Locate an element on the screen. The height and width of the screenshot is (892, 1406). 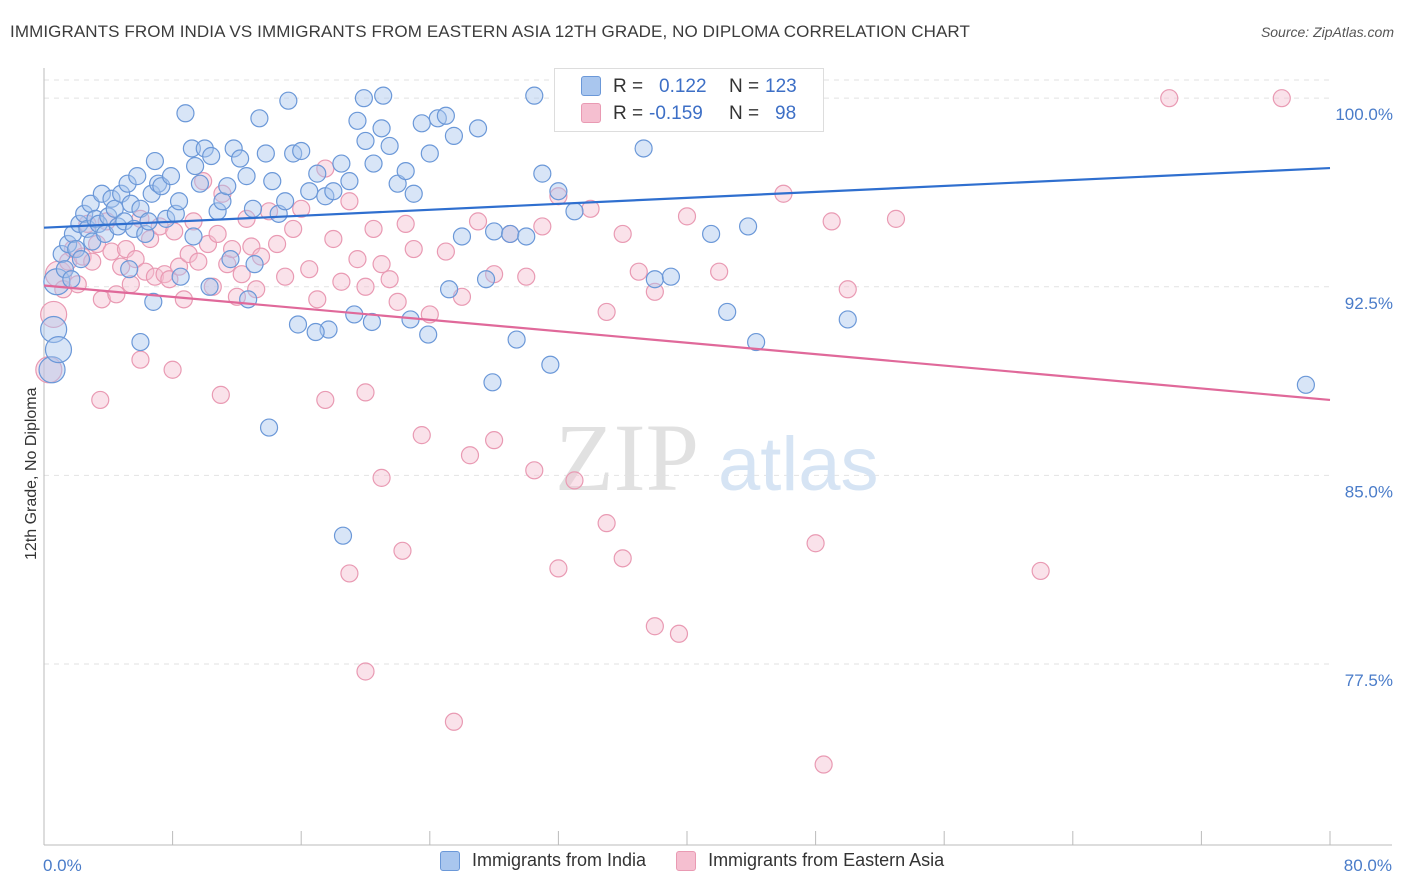
legend-item-india: Immigrants from India is located at coordinates (543, 860).